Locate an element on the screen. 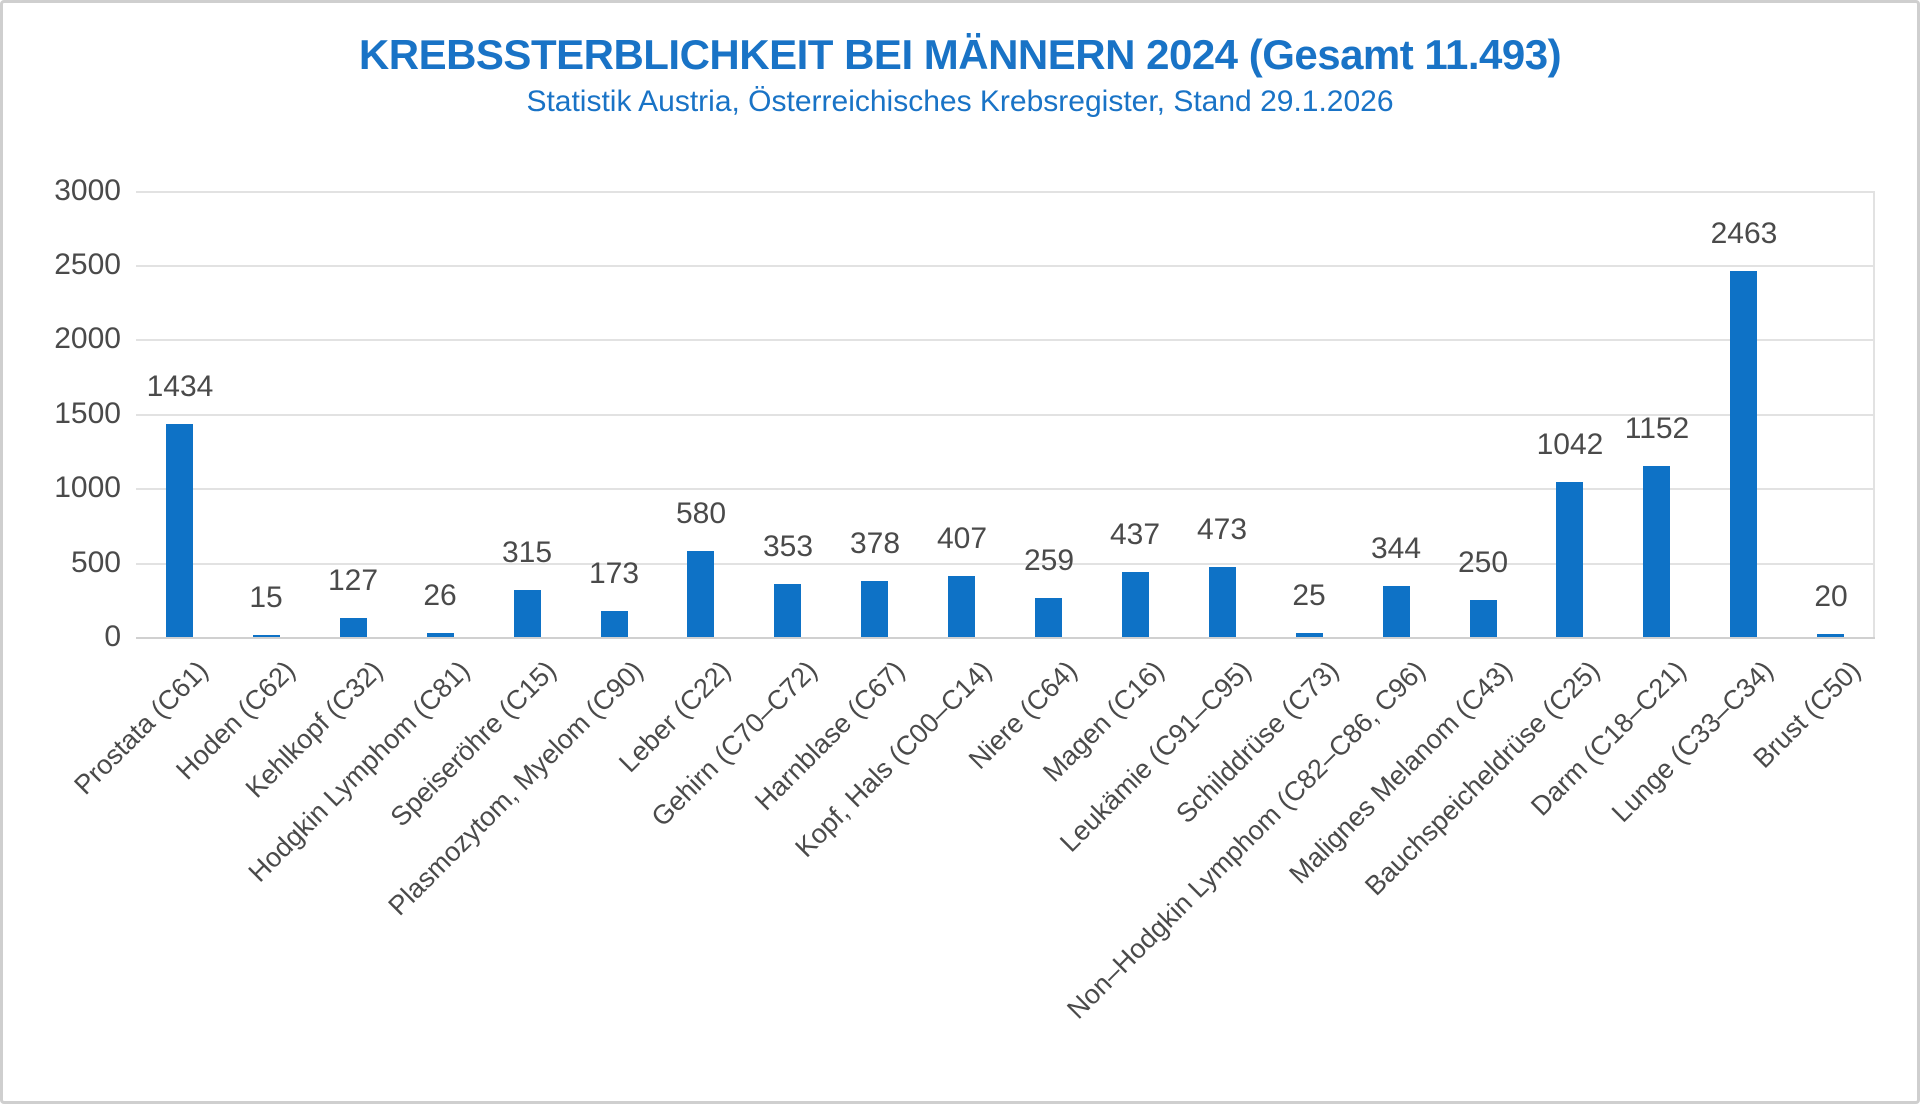  bar-value-label: 1434 is located at coordinates (180, 386).